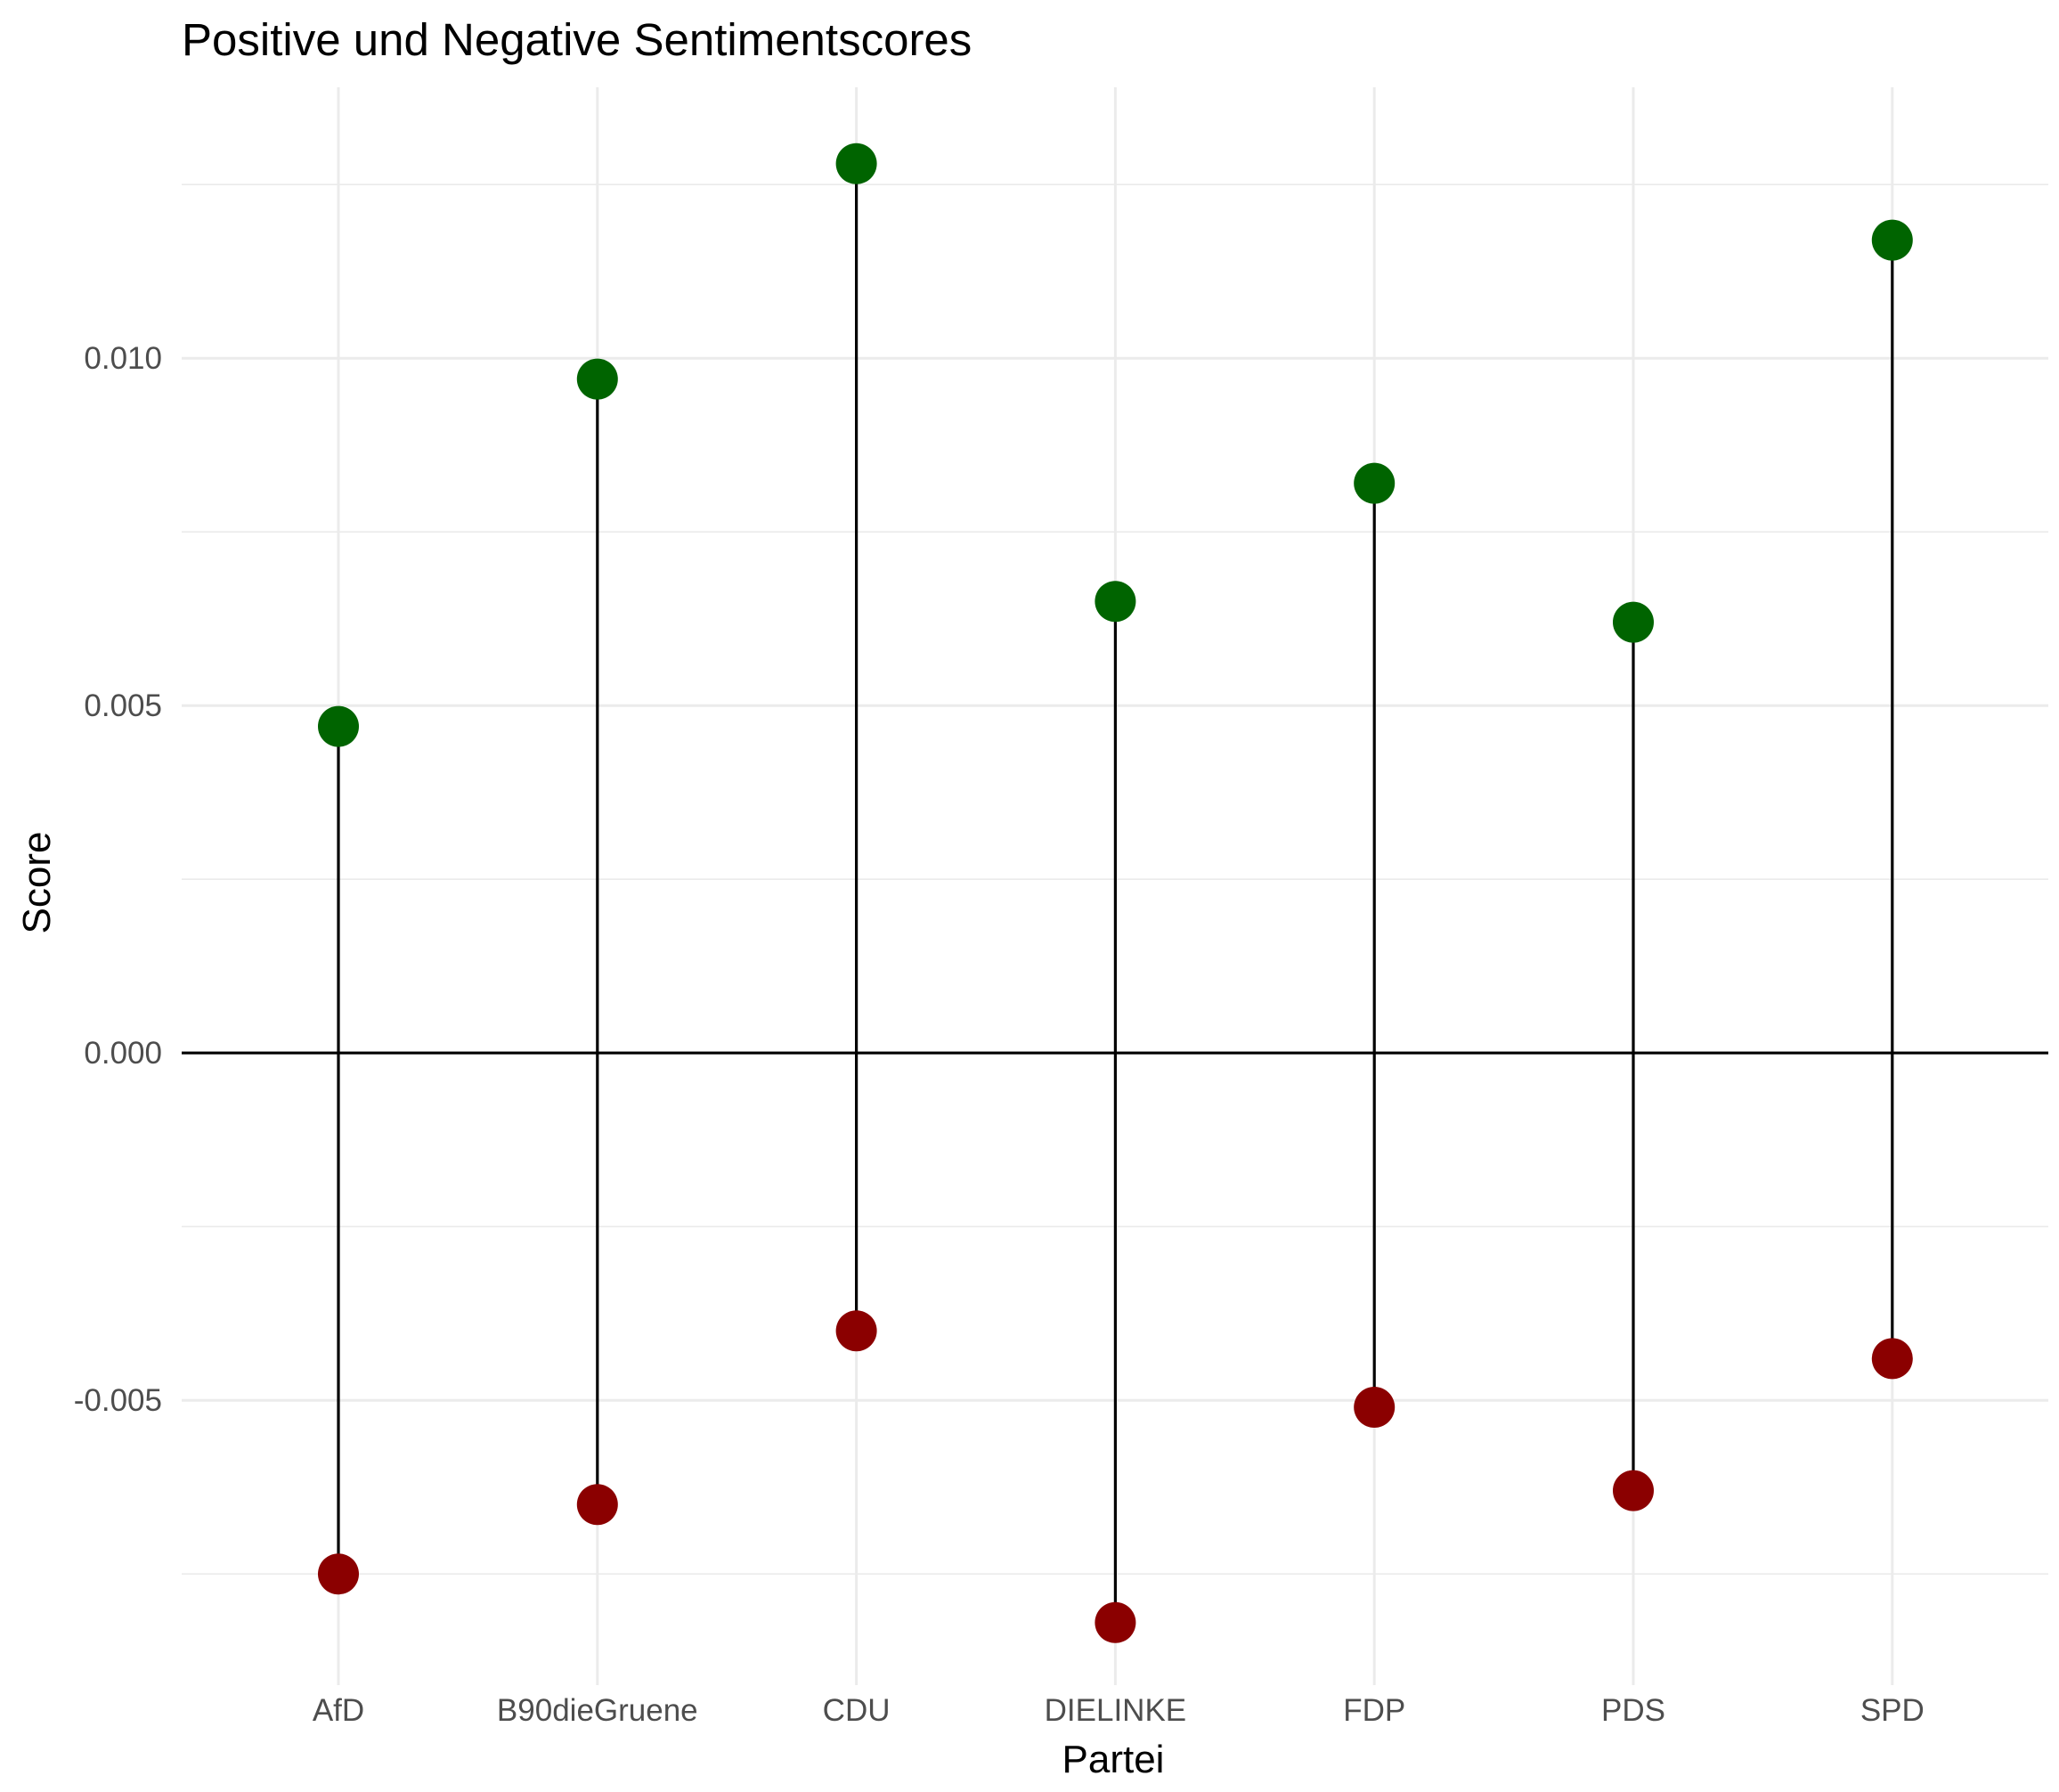 This screenshot has height=1792, width=2059. Describe the element at coordinates (1113, 1760) in the screenshot. I see `x-axis-title: Partei` at that location.